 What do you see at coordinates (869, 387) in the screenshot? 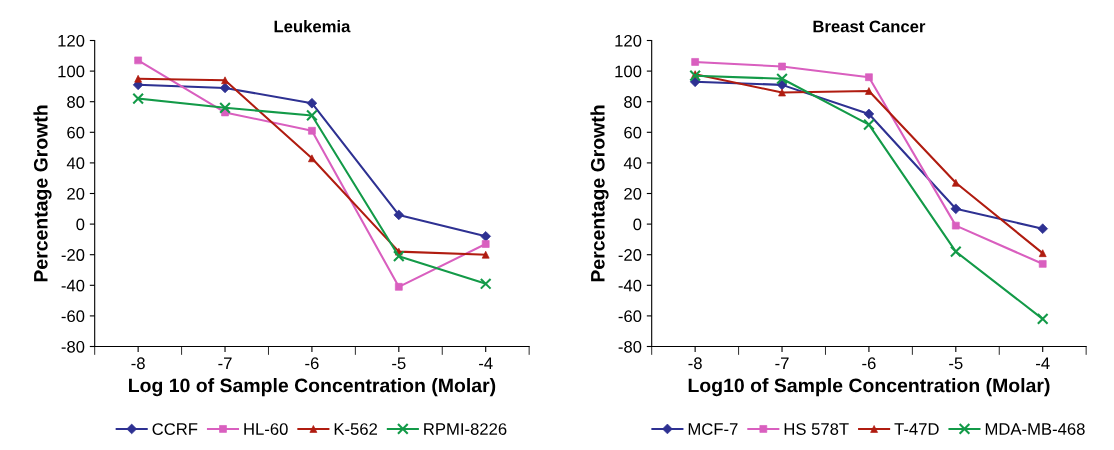
I see `x-axis-title: Log10 of Sample Concentration (Molar)` at bounding box center [869, 387].